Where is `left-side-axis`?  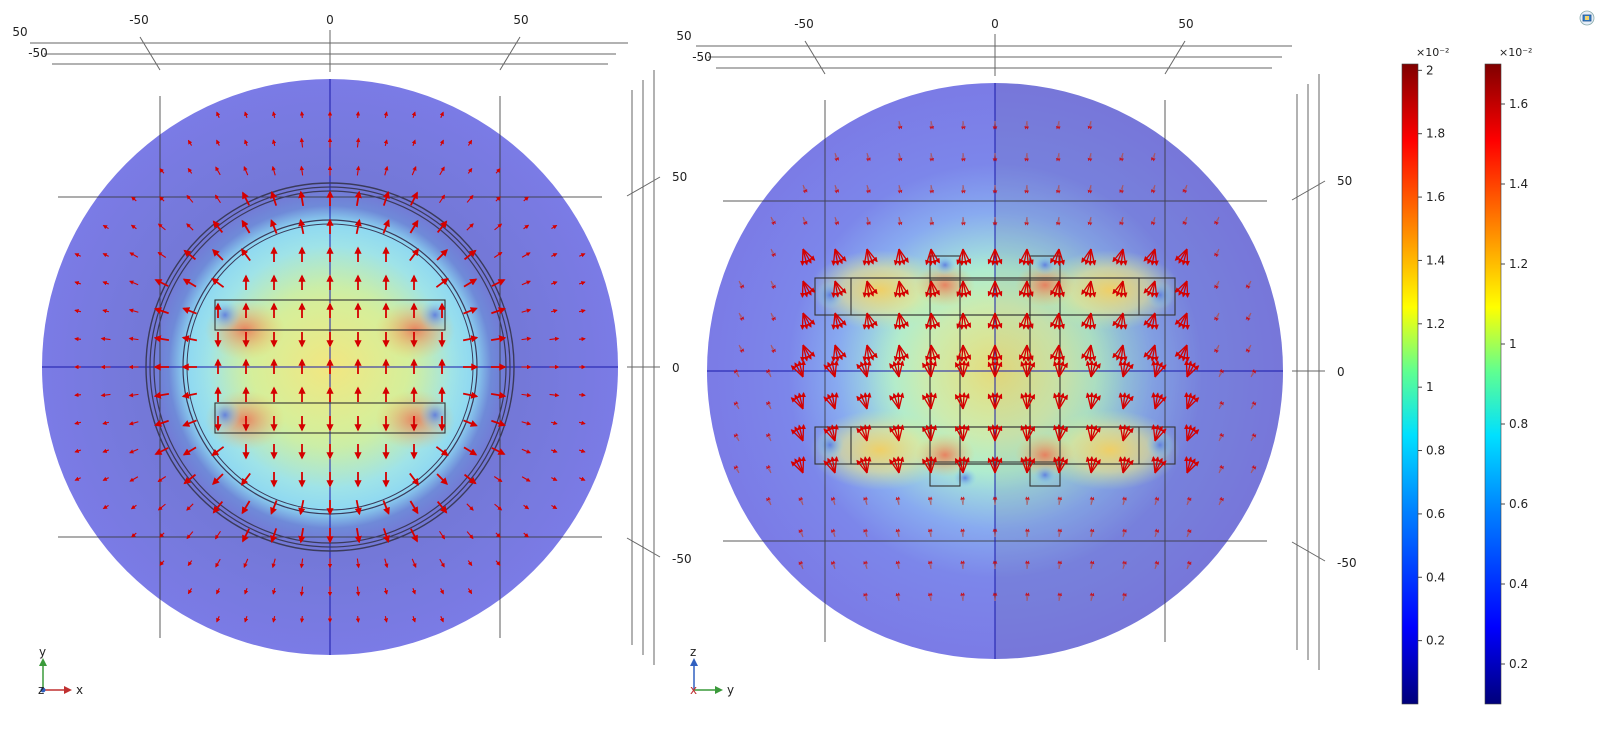
left-side-axis is located at coordinates (643, 367).